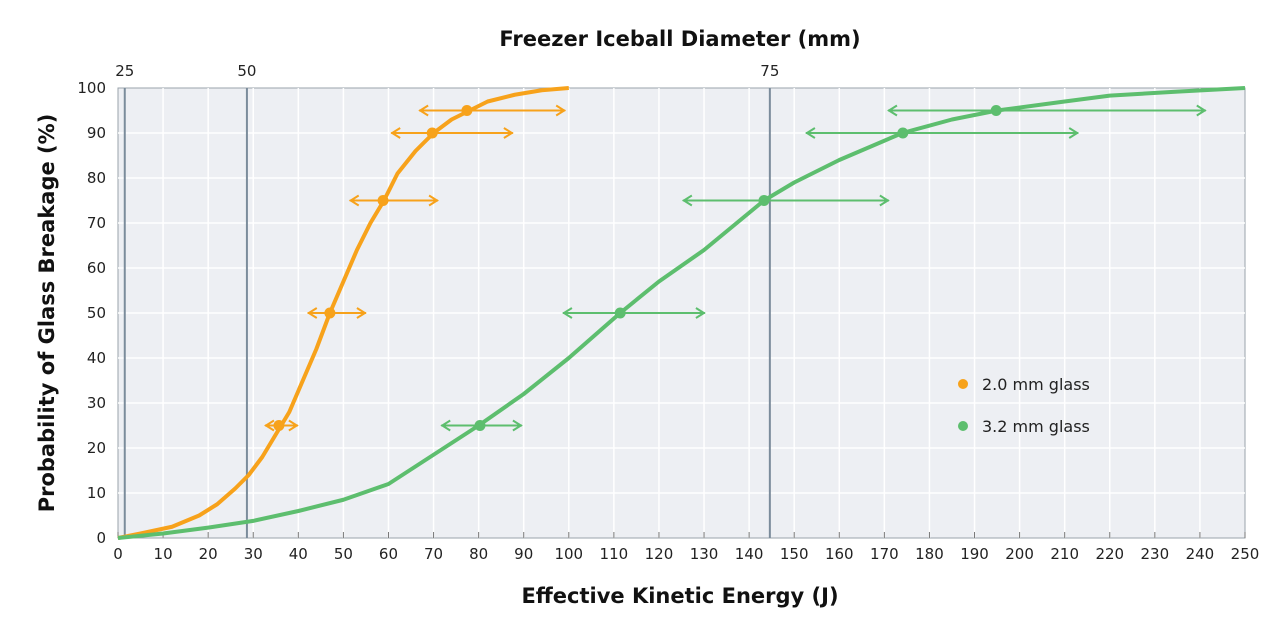 The height and width of the screenshot is (624, 1280). I want to click on x-axis-title: Effective Kinetic Energy (J), so click(679, 596).